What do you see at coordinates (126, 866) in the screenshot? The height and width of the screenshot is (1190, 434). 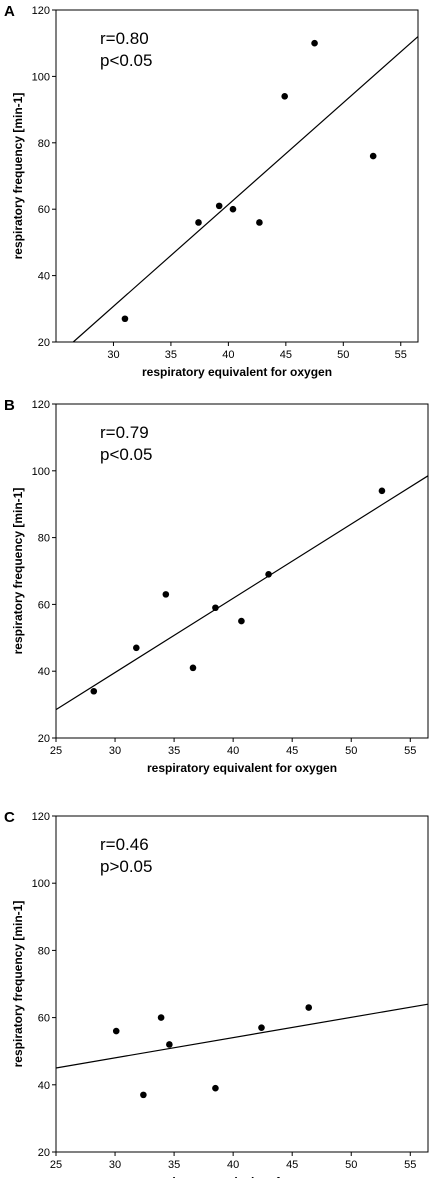 I see `p-value-annotation: p>0.05` at bounding box center [126, 866].